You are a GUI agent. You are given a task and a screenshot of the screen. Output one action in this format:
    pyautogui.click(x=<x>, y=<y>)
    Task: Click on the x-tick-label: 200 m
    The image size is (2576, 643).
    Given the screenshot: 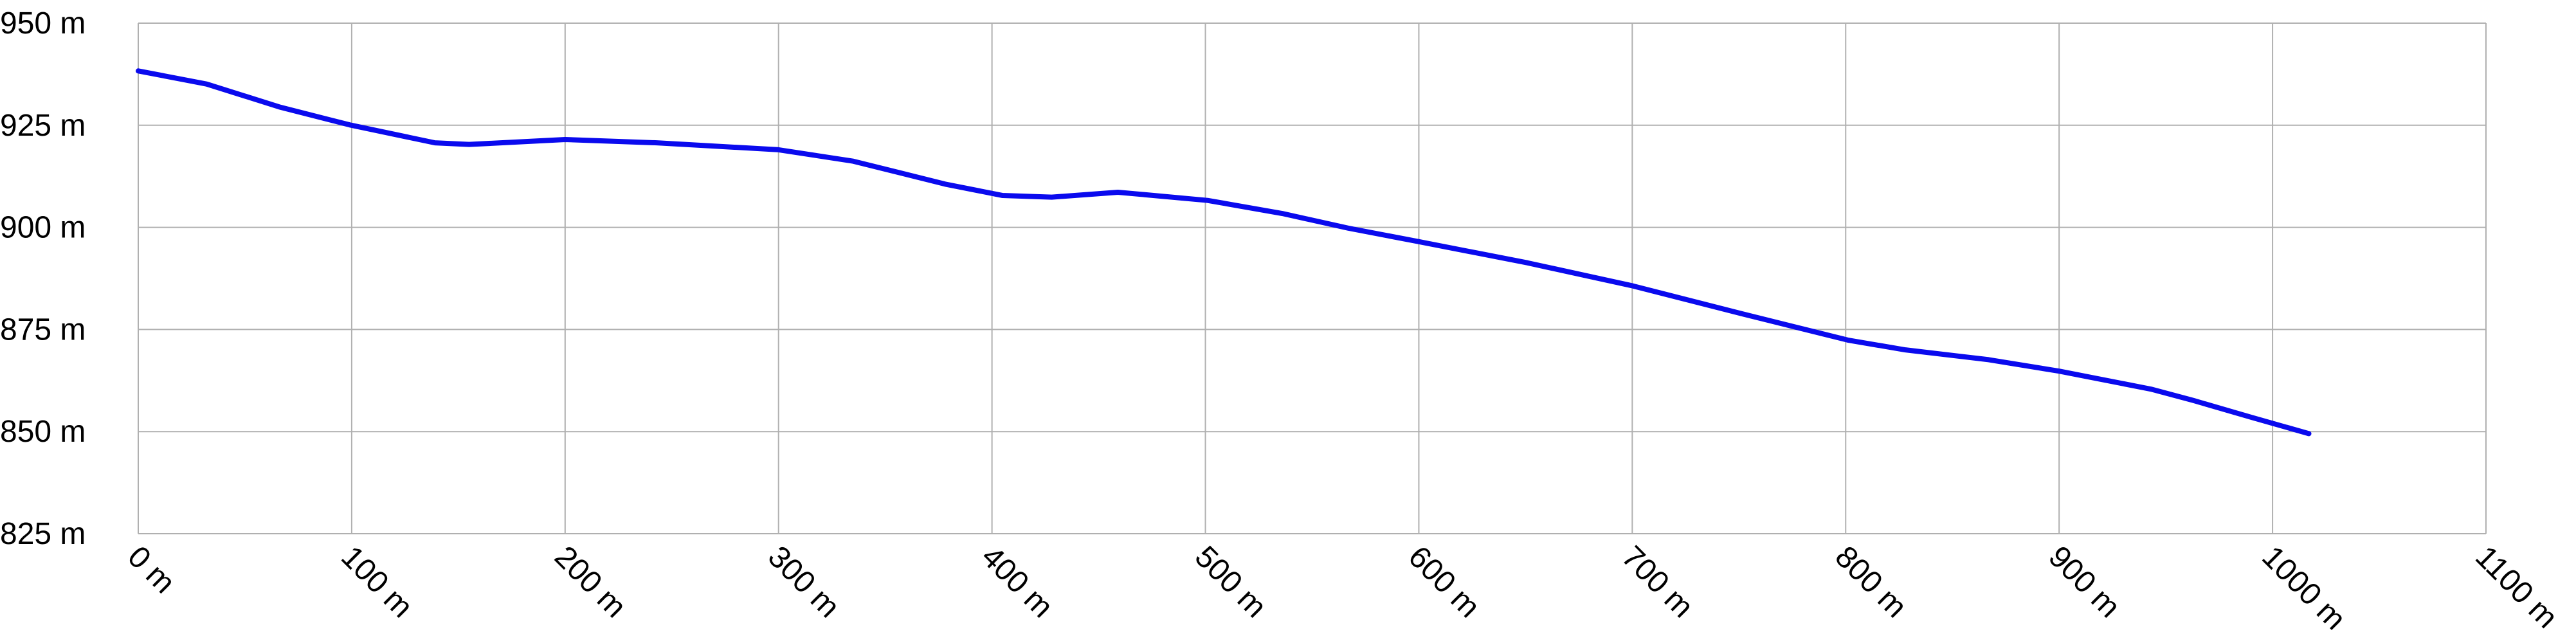 What is the action you would take?
    pyautogui.click(x=590, y=581)
    